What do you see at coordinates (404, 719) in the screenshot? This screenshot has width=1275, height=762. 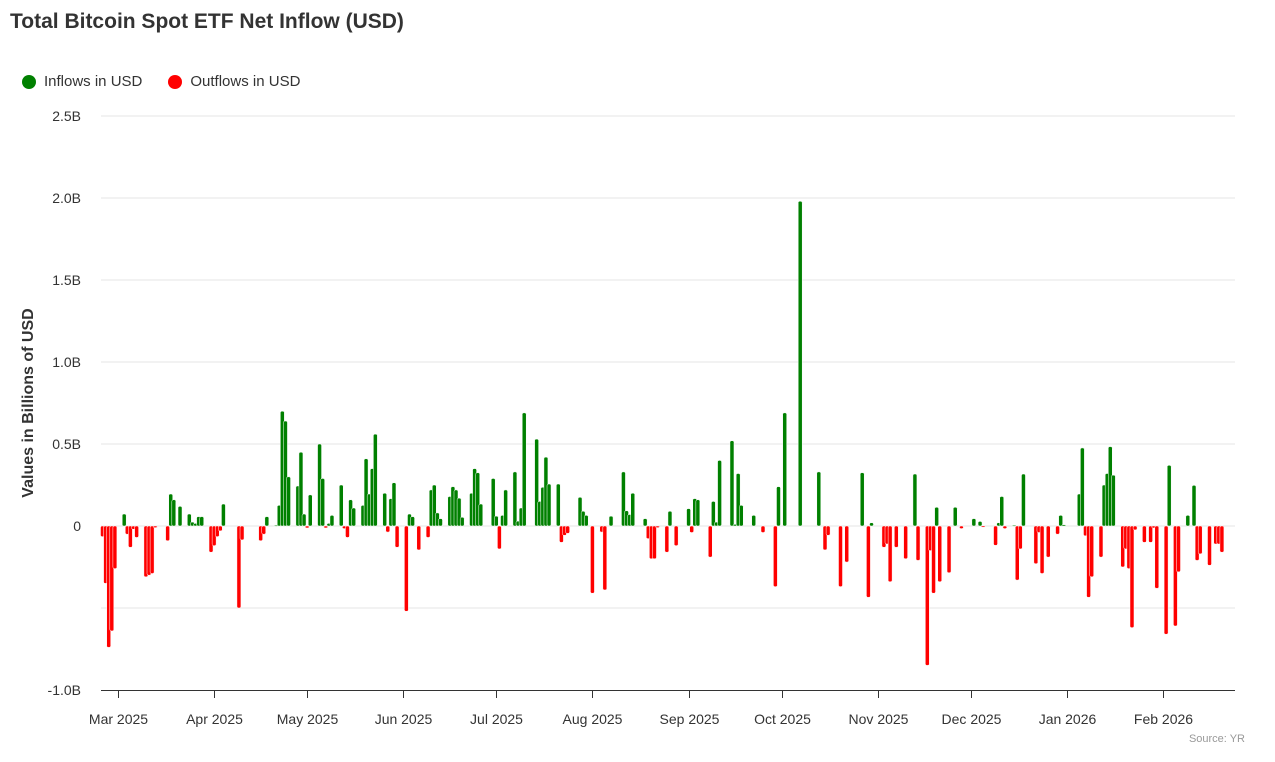 I see `x-tick-label: Jun 2025` at bounding box center [404, 719].